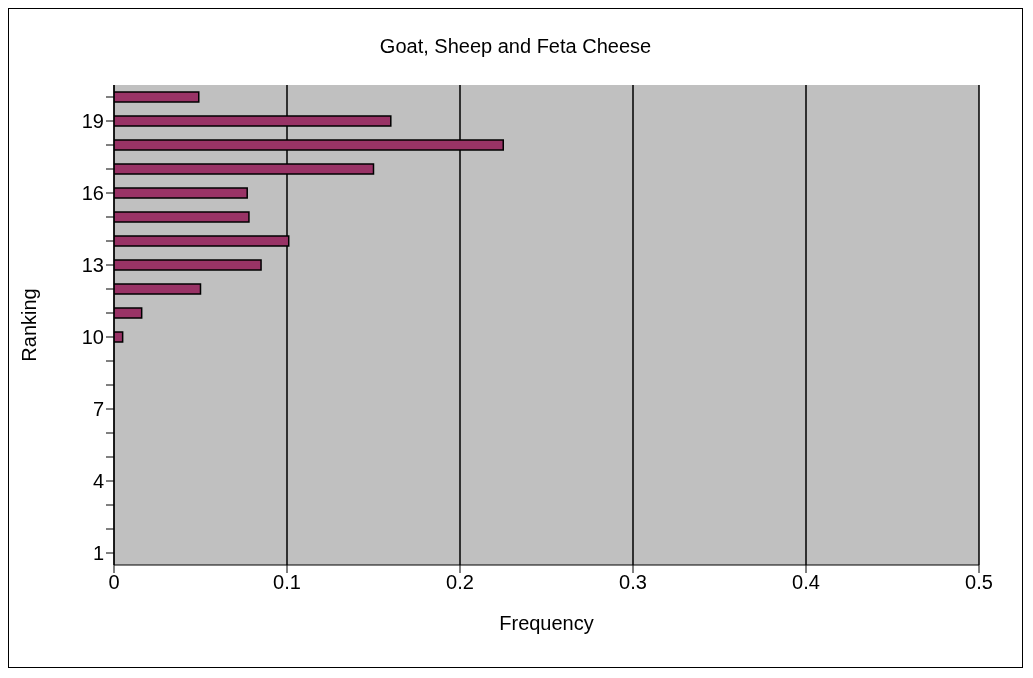  What do you see at coordinates (979, 582) in the screenshot?
I see `x-tick-label: 0.5` at bounding box center [979, 582].